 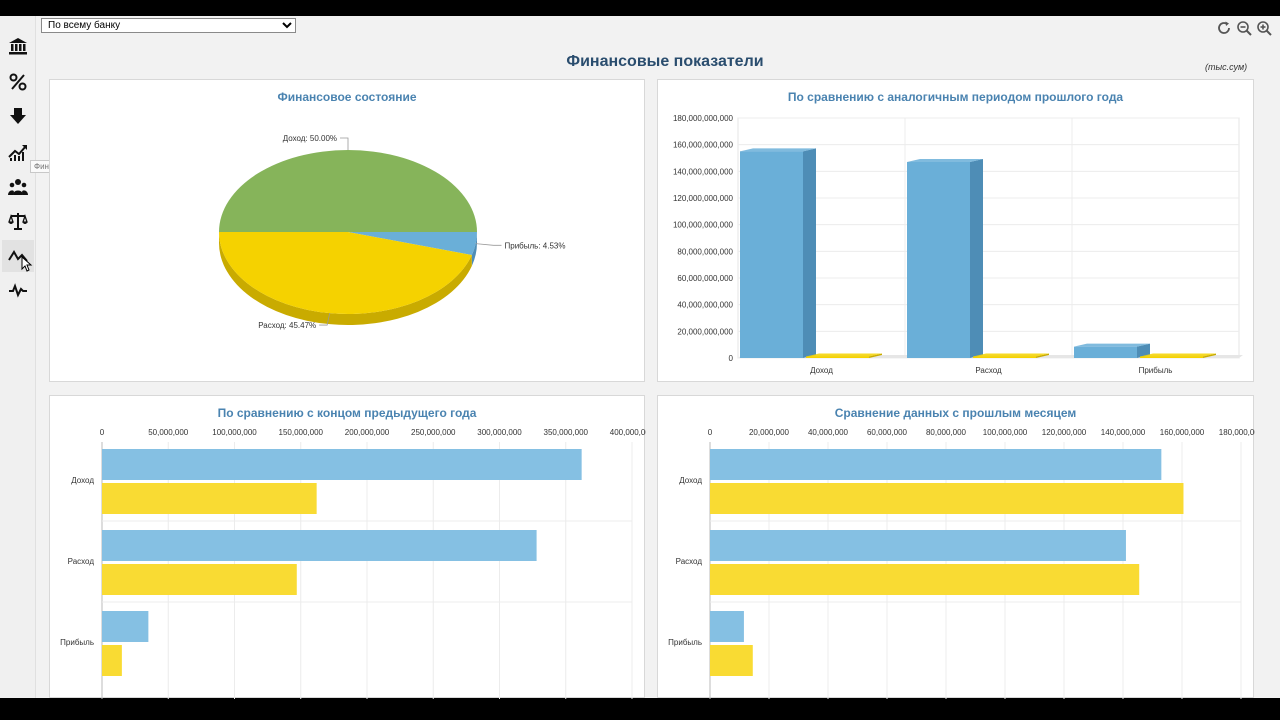 I want to click on y-tick-label: 160,000,000,000, so click(x=703, y=145).